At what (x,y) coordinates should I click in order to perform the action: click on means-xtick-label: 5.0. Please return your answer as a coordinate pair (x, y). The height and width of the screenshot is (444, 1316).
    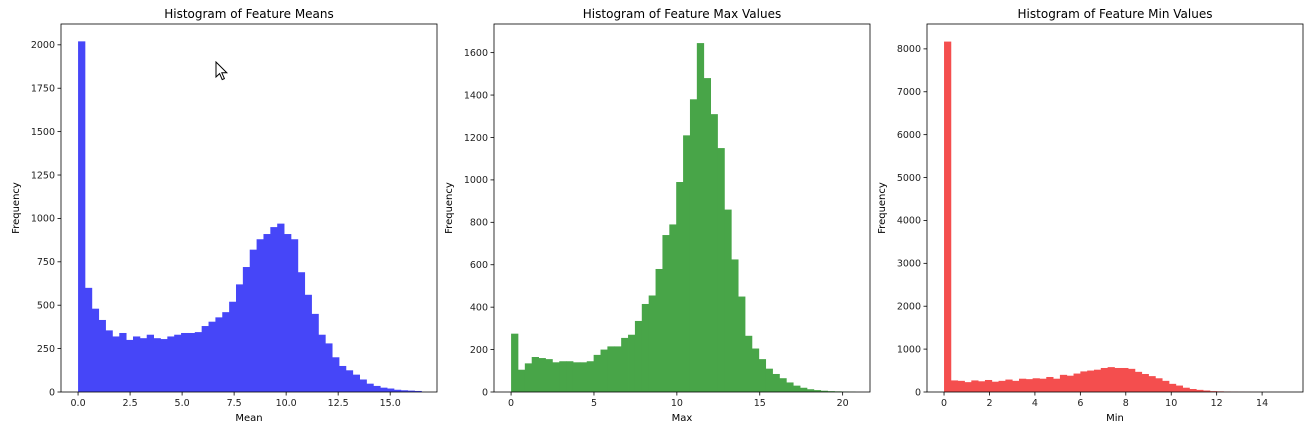
    Looking at the image, I should click on (182, 403).